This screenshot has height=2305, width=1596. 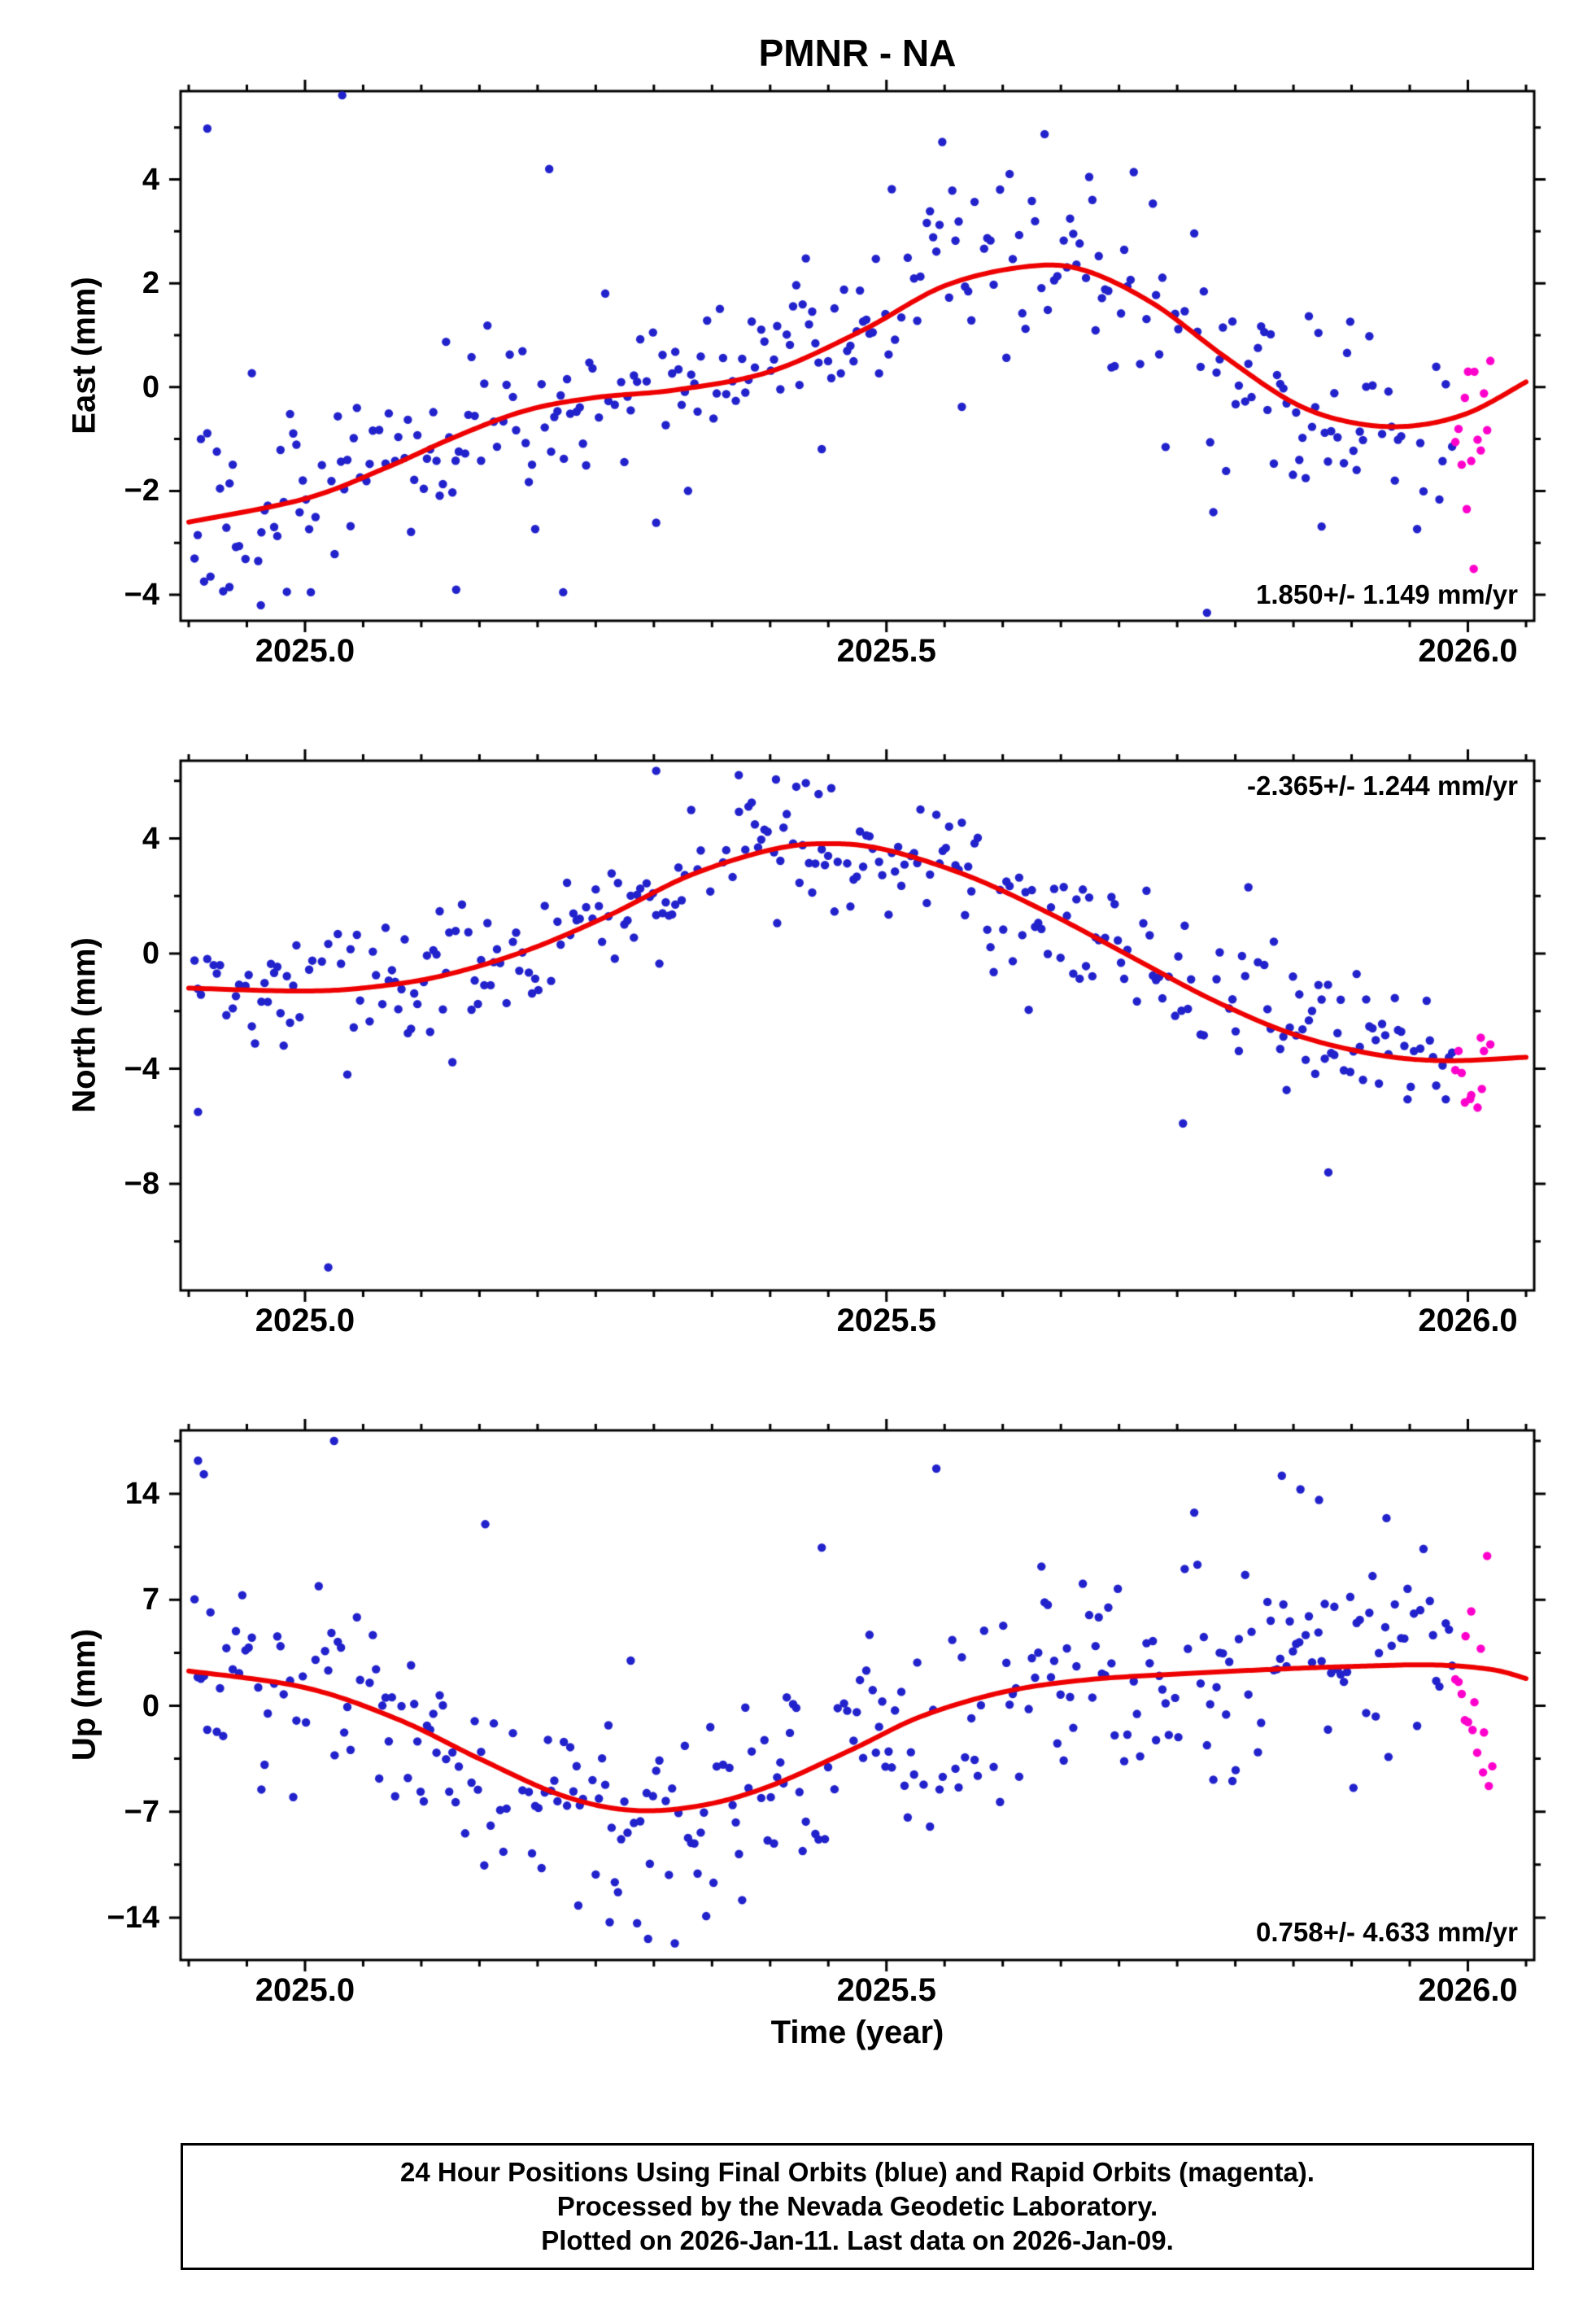 What do you see at coordinates (1387, 594) in the screenshot?
I see `rate-annotation-east: 1.850+/- 1.149 mm/yr` at bounding box center [1387, 594].